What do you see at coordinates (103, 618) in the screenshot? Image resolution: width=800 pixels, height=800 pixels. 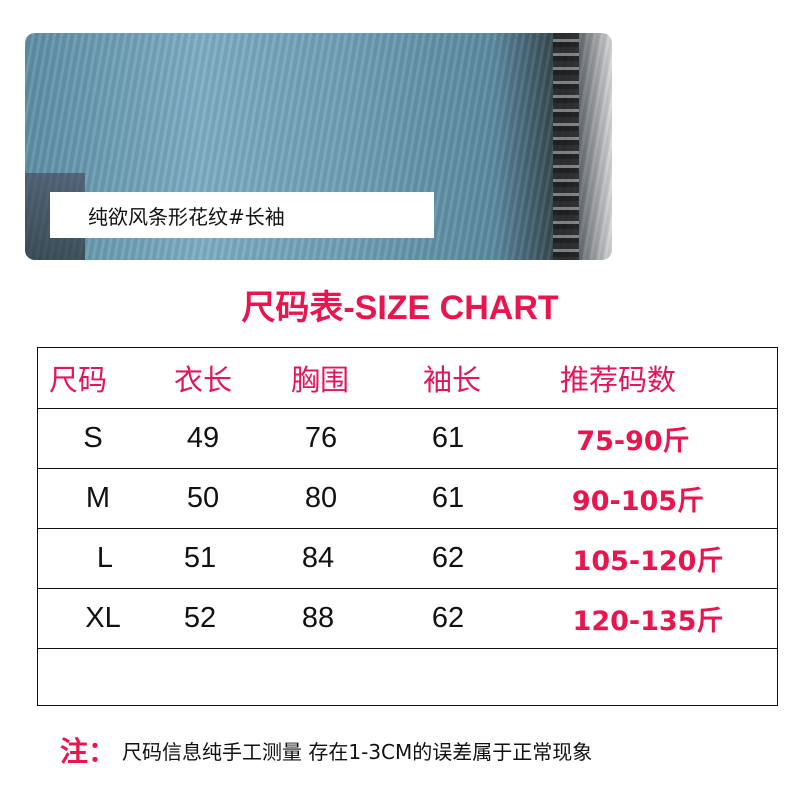 I see `cell-size: XL` at bounding box center [103, 618].